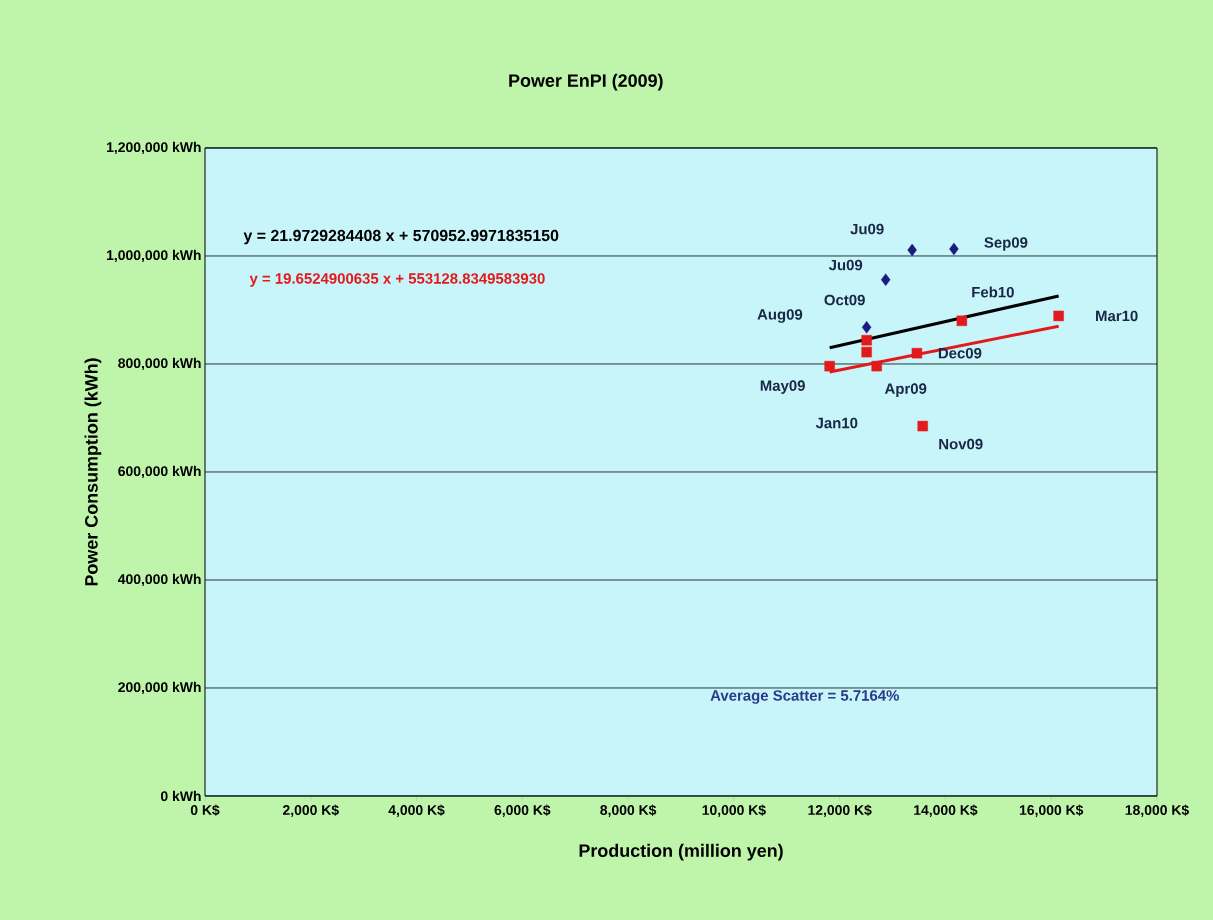 The width and height of the screenshot is (1213, 920). I want to click on y-tick-label: 600,000 kWh, so click(159, 472).